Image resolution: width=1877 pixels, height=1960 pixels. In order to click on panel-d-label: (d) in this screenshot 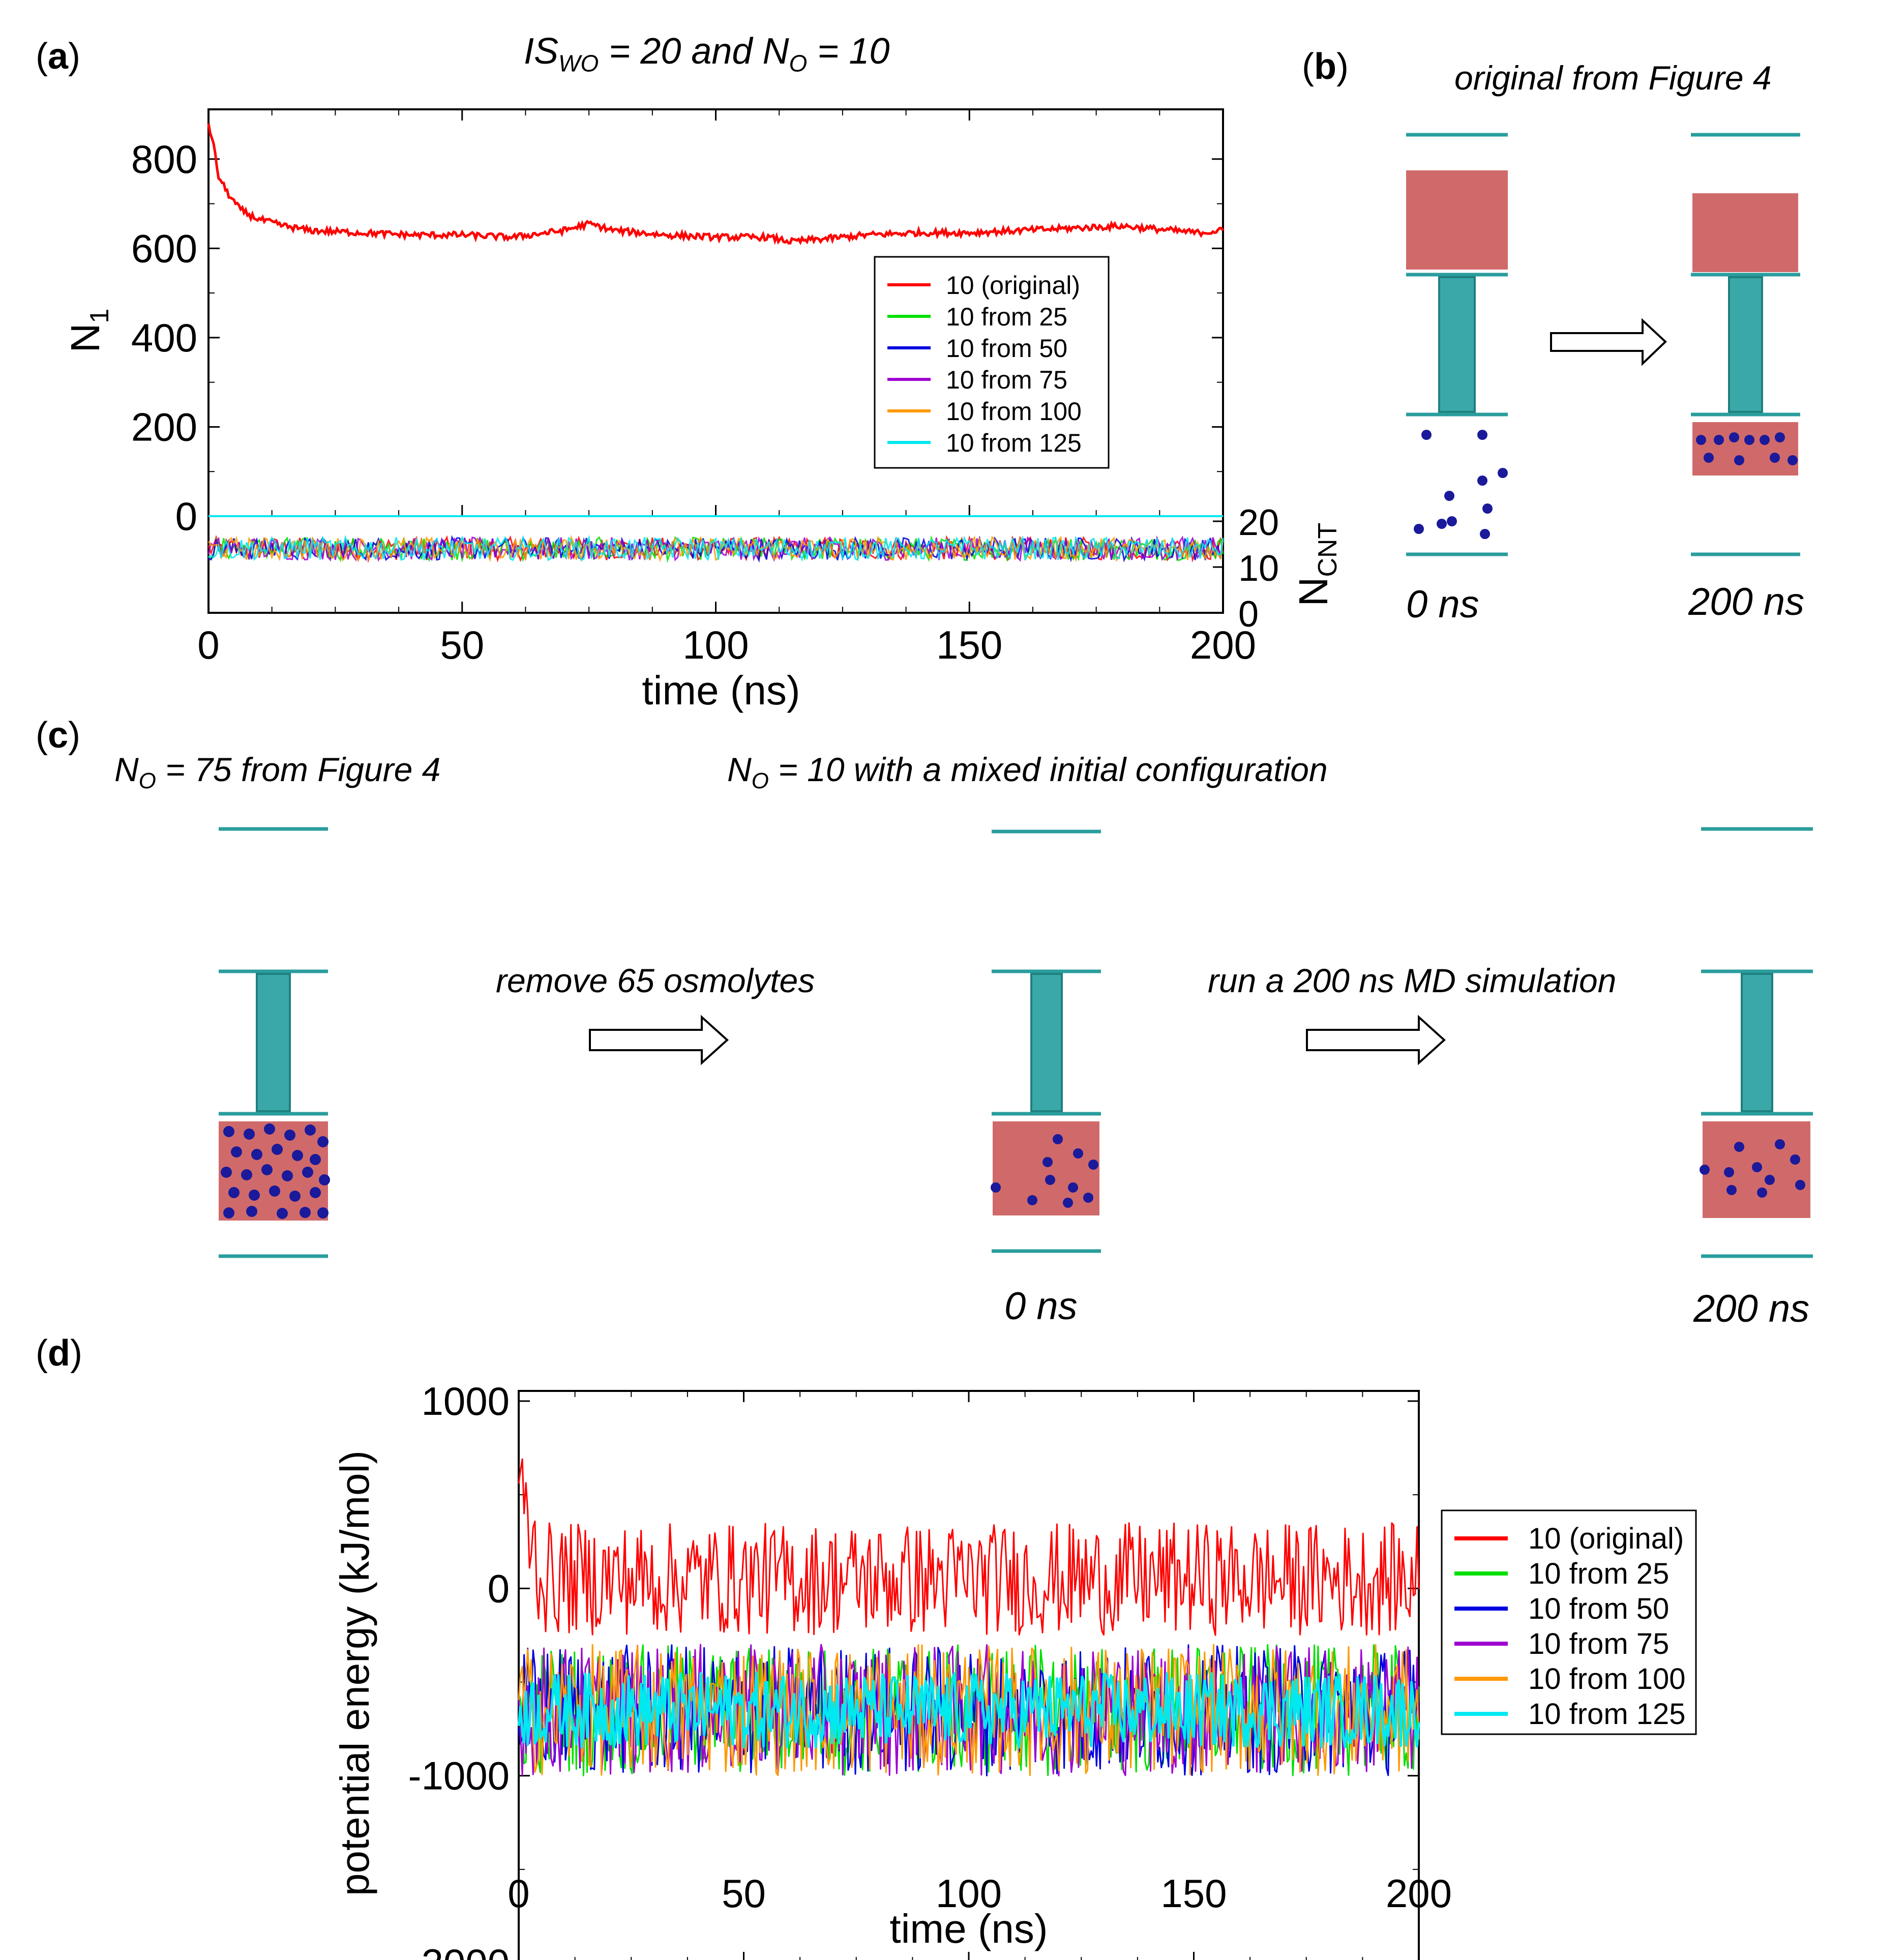, I will do `click(59, 1353)`.